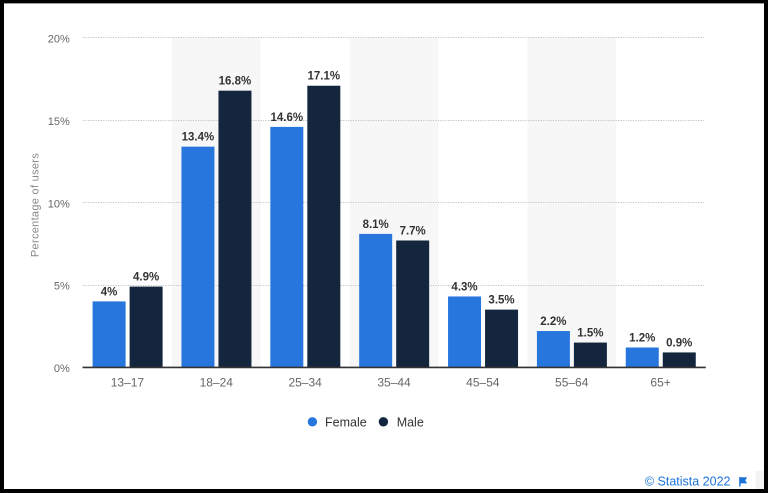 The height and width of the screenshot is (493, 768). I want to click on svg-text: 13–17, so click(128, 383).